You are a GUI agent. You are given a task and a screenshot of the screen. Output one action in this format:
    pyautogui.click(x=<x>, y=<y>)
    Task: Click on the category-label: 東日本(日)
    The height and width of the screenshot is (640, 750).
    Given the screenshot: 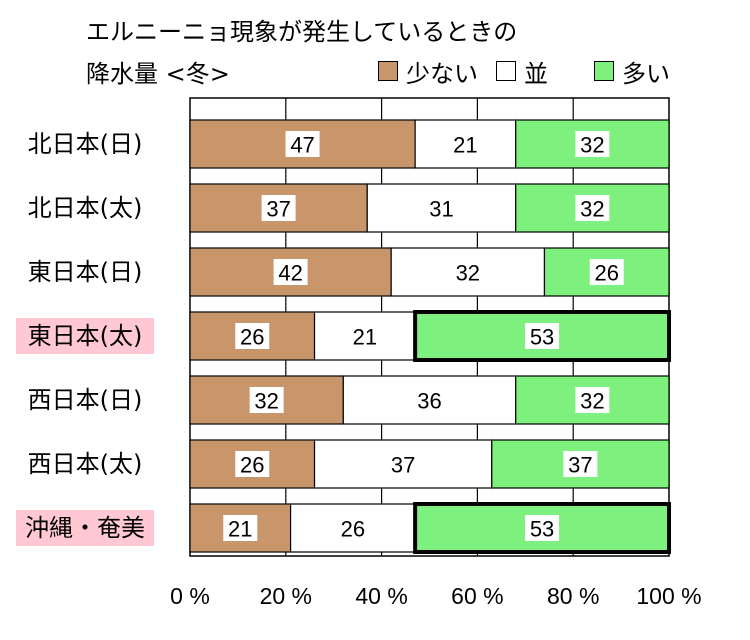 What is the action you would take?
    pyautogui.click(x=85, y=272)
    